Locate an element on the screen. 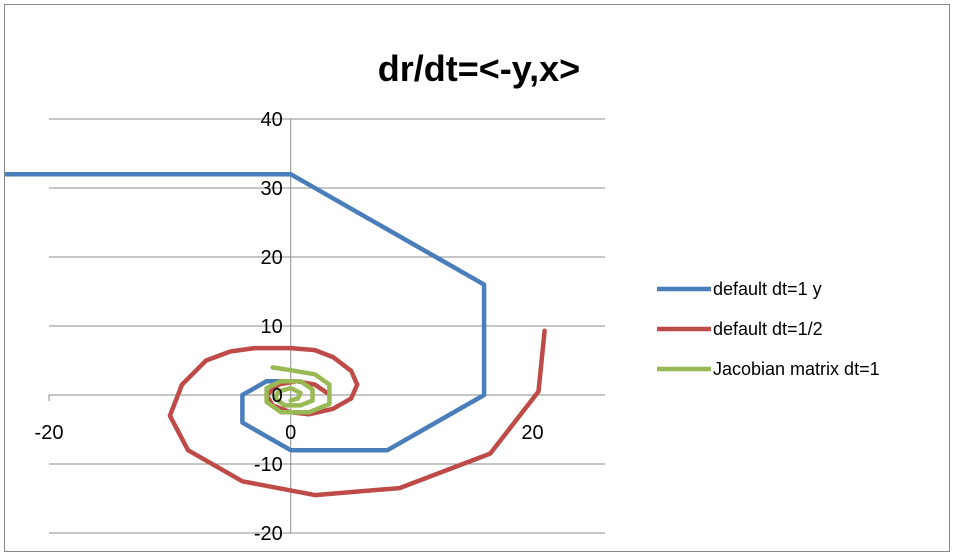  legend-label-2: default dt=1/2 is located at coordinates (768, 329).